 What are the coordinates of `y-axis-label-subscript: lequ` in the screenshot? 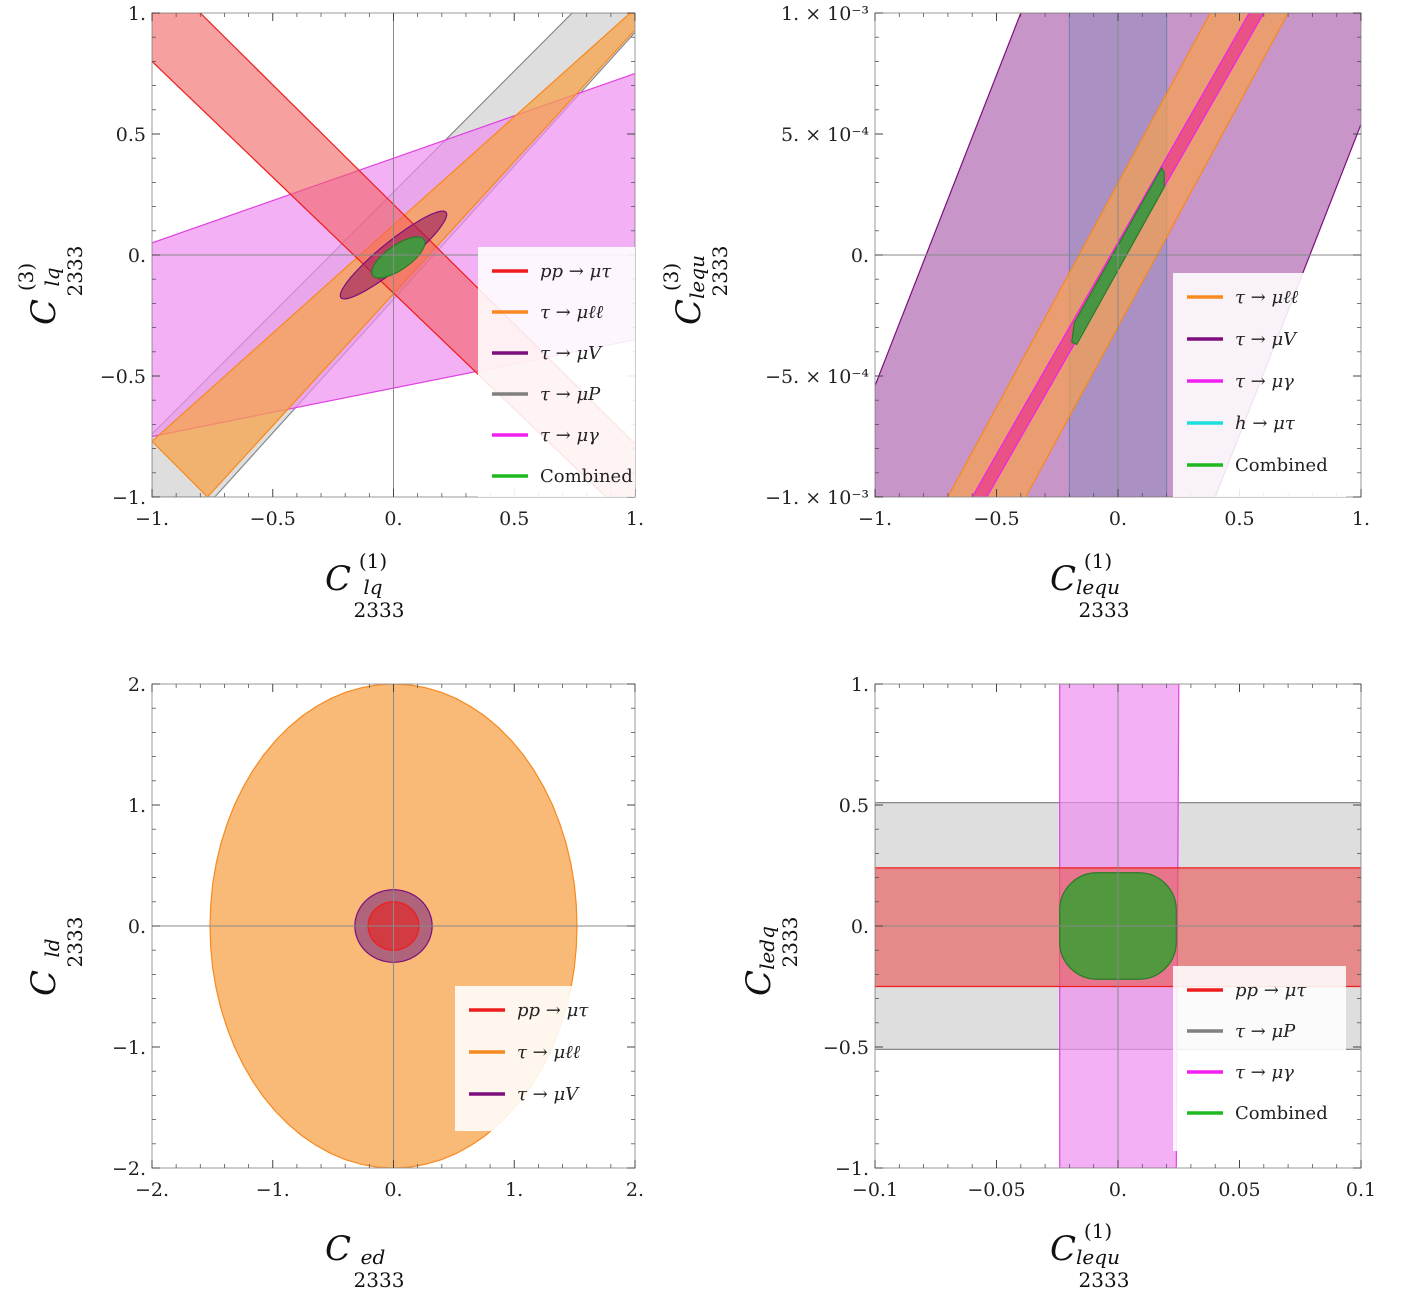 It's located at (697, 277).